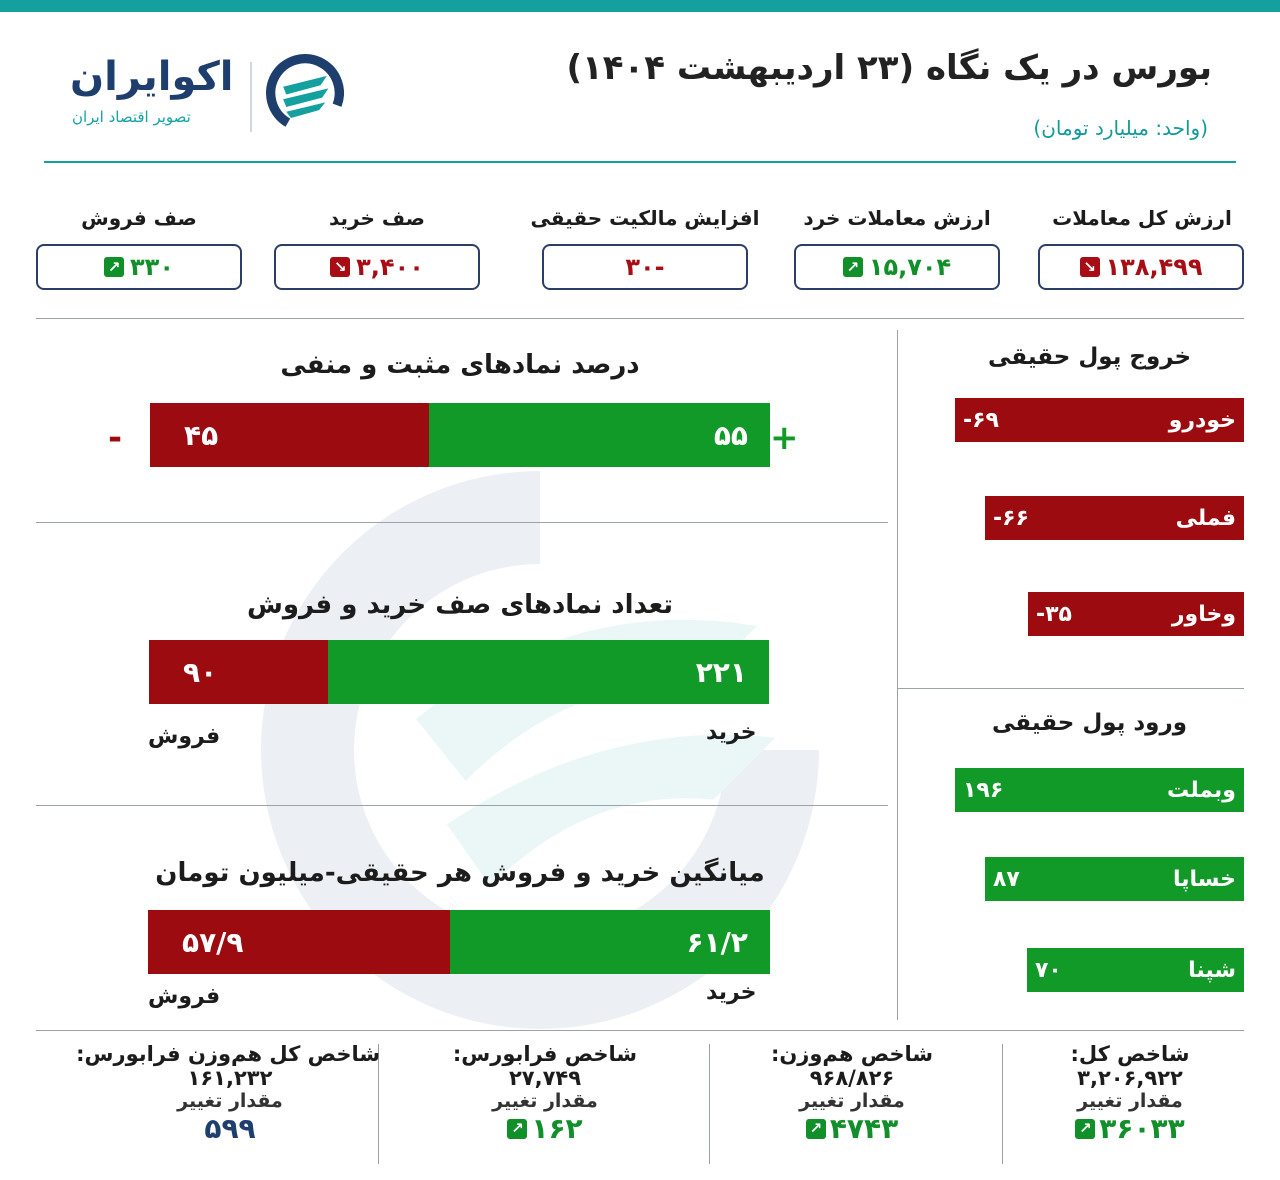 Image resolution: width=1280 pixels, height=1180 pixels. Describe the element at coordinates (599, 435) in the screenshot. I see `positive-segment: ۵۵` at that location.